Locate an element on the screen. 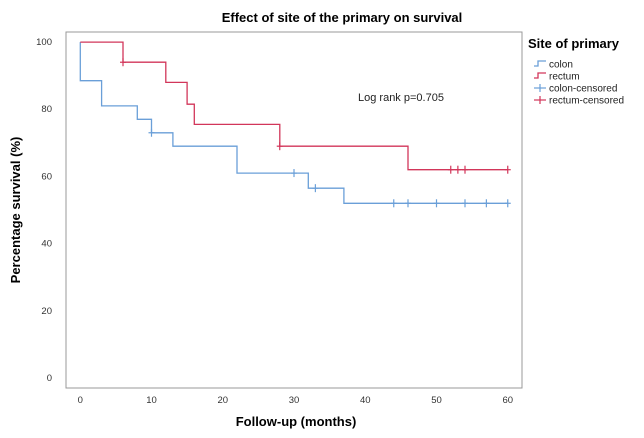  rectum-legend-swatch is located at coordinates (540, 75).